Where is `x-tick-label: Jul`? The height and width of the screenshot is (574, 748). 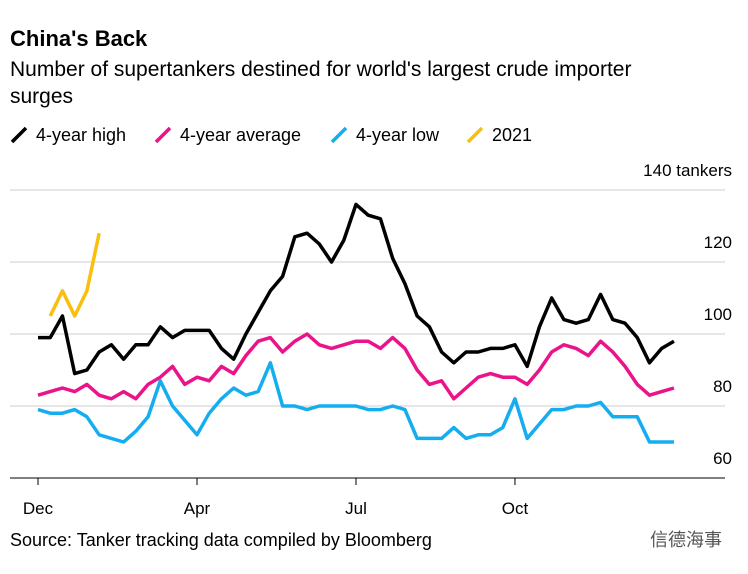
x-tick-label: Jul is located at coordinates (356, 508).